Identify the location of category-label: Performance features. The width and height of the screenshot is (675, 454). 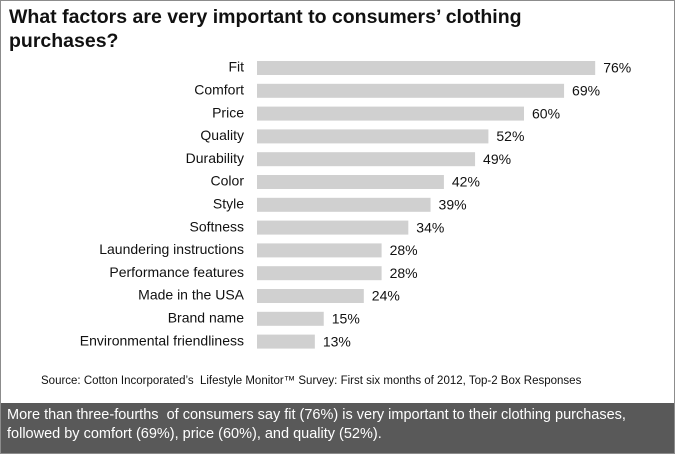
(176, 272).